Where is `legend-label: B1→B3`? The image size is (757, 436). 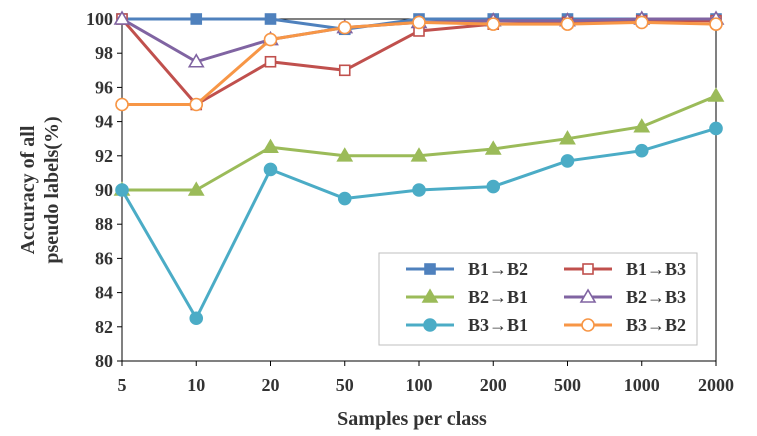
legend-label: B1→B3 is located at coordinates (656, 269).